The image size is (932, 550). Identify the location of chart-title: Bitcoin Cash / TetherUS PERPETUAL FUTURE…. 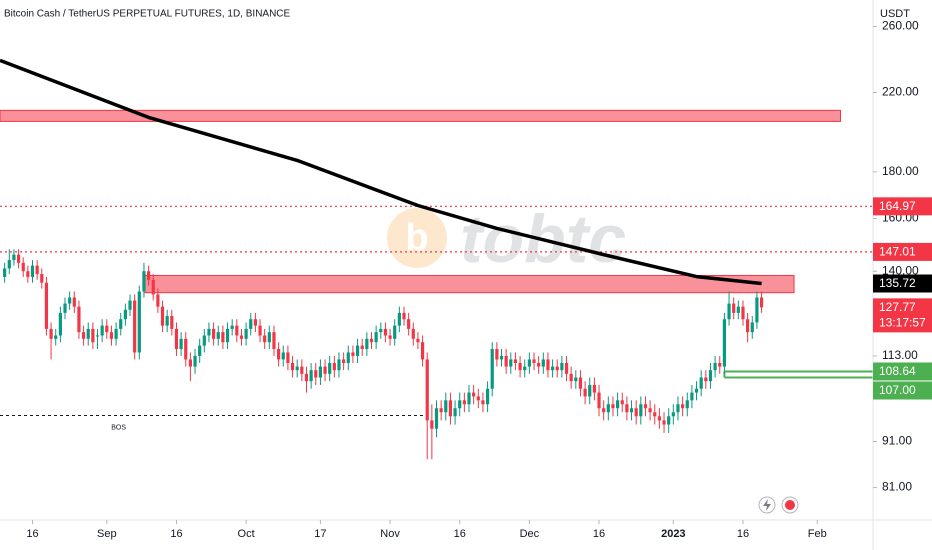
(147, 14).